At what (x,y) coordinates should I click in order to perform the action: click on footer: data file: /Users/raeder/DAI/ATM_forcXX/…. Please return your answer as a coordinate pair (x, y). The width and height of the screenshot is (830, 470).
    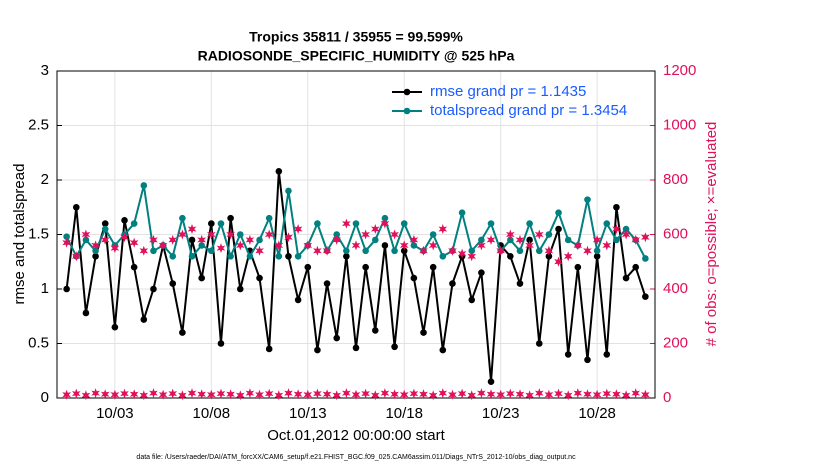
    Looking at the image, I should click on (356, 457).